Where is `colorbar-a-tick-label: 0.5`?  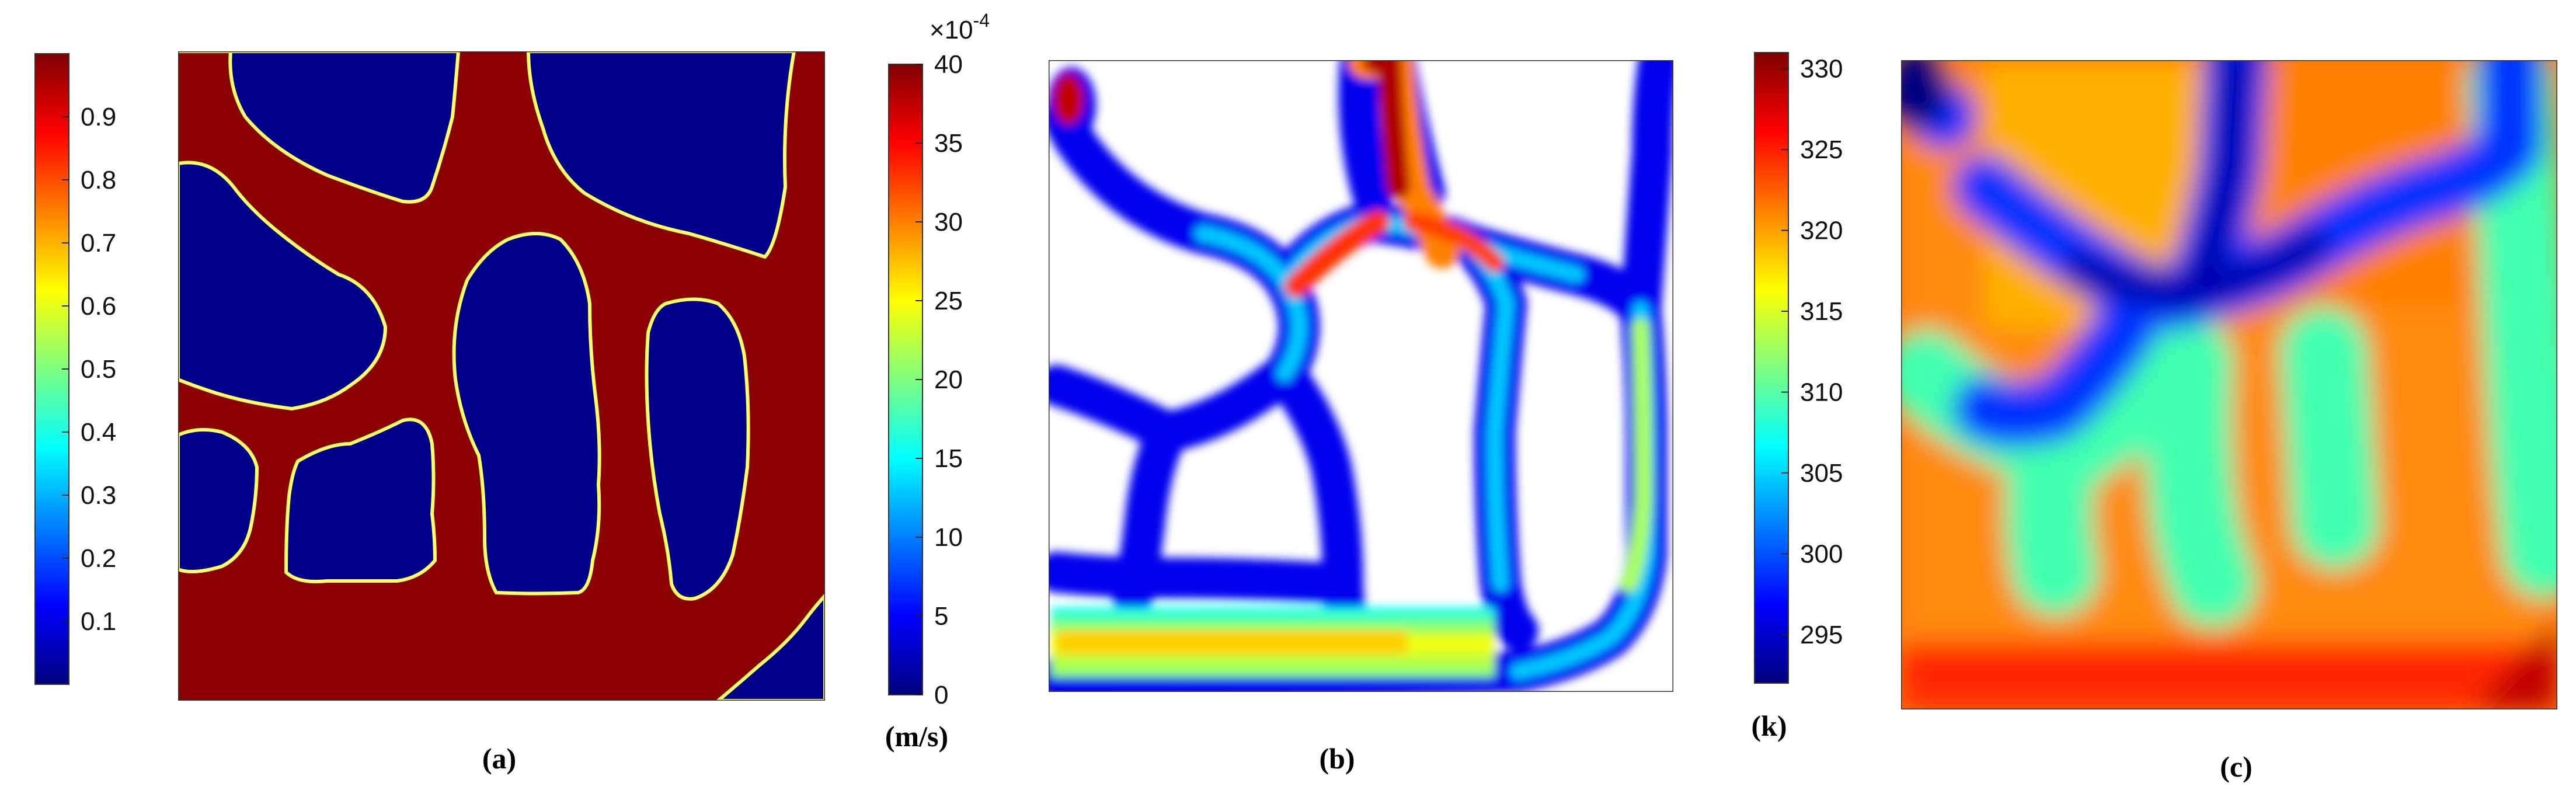 colorbar-a-tick-label: 0.5 is located at coordinates (98, 369).